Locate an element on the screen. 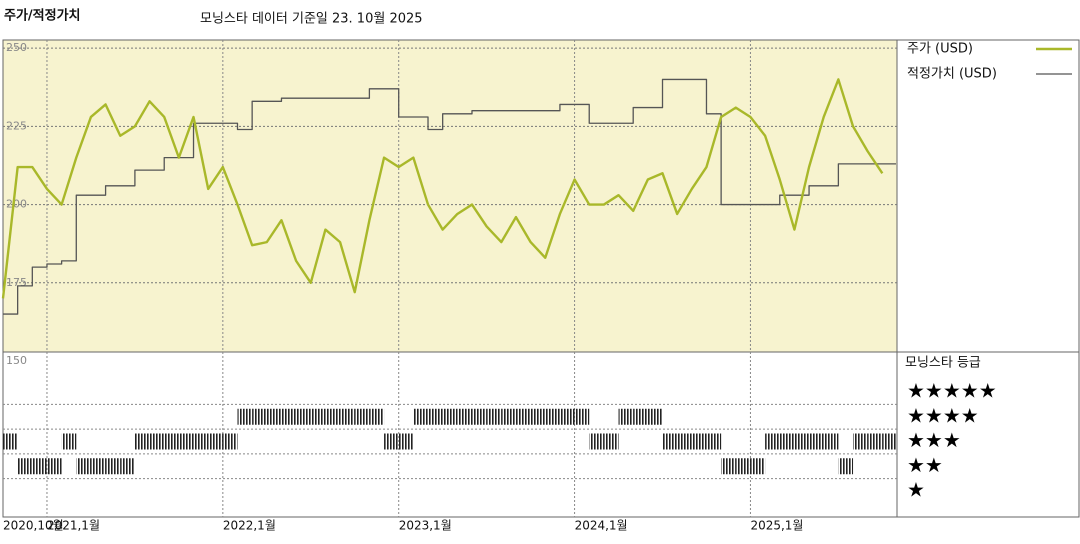 Image resolution: width=1080 pixels, height=544 pixels. x-tick-label: 2020,10월 is located at coordinates (33, 526).